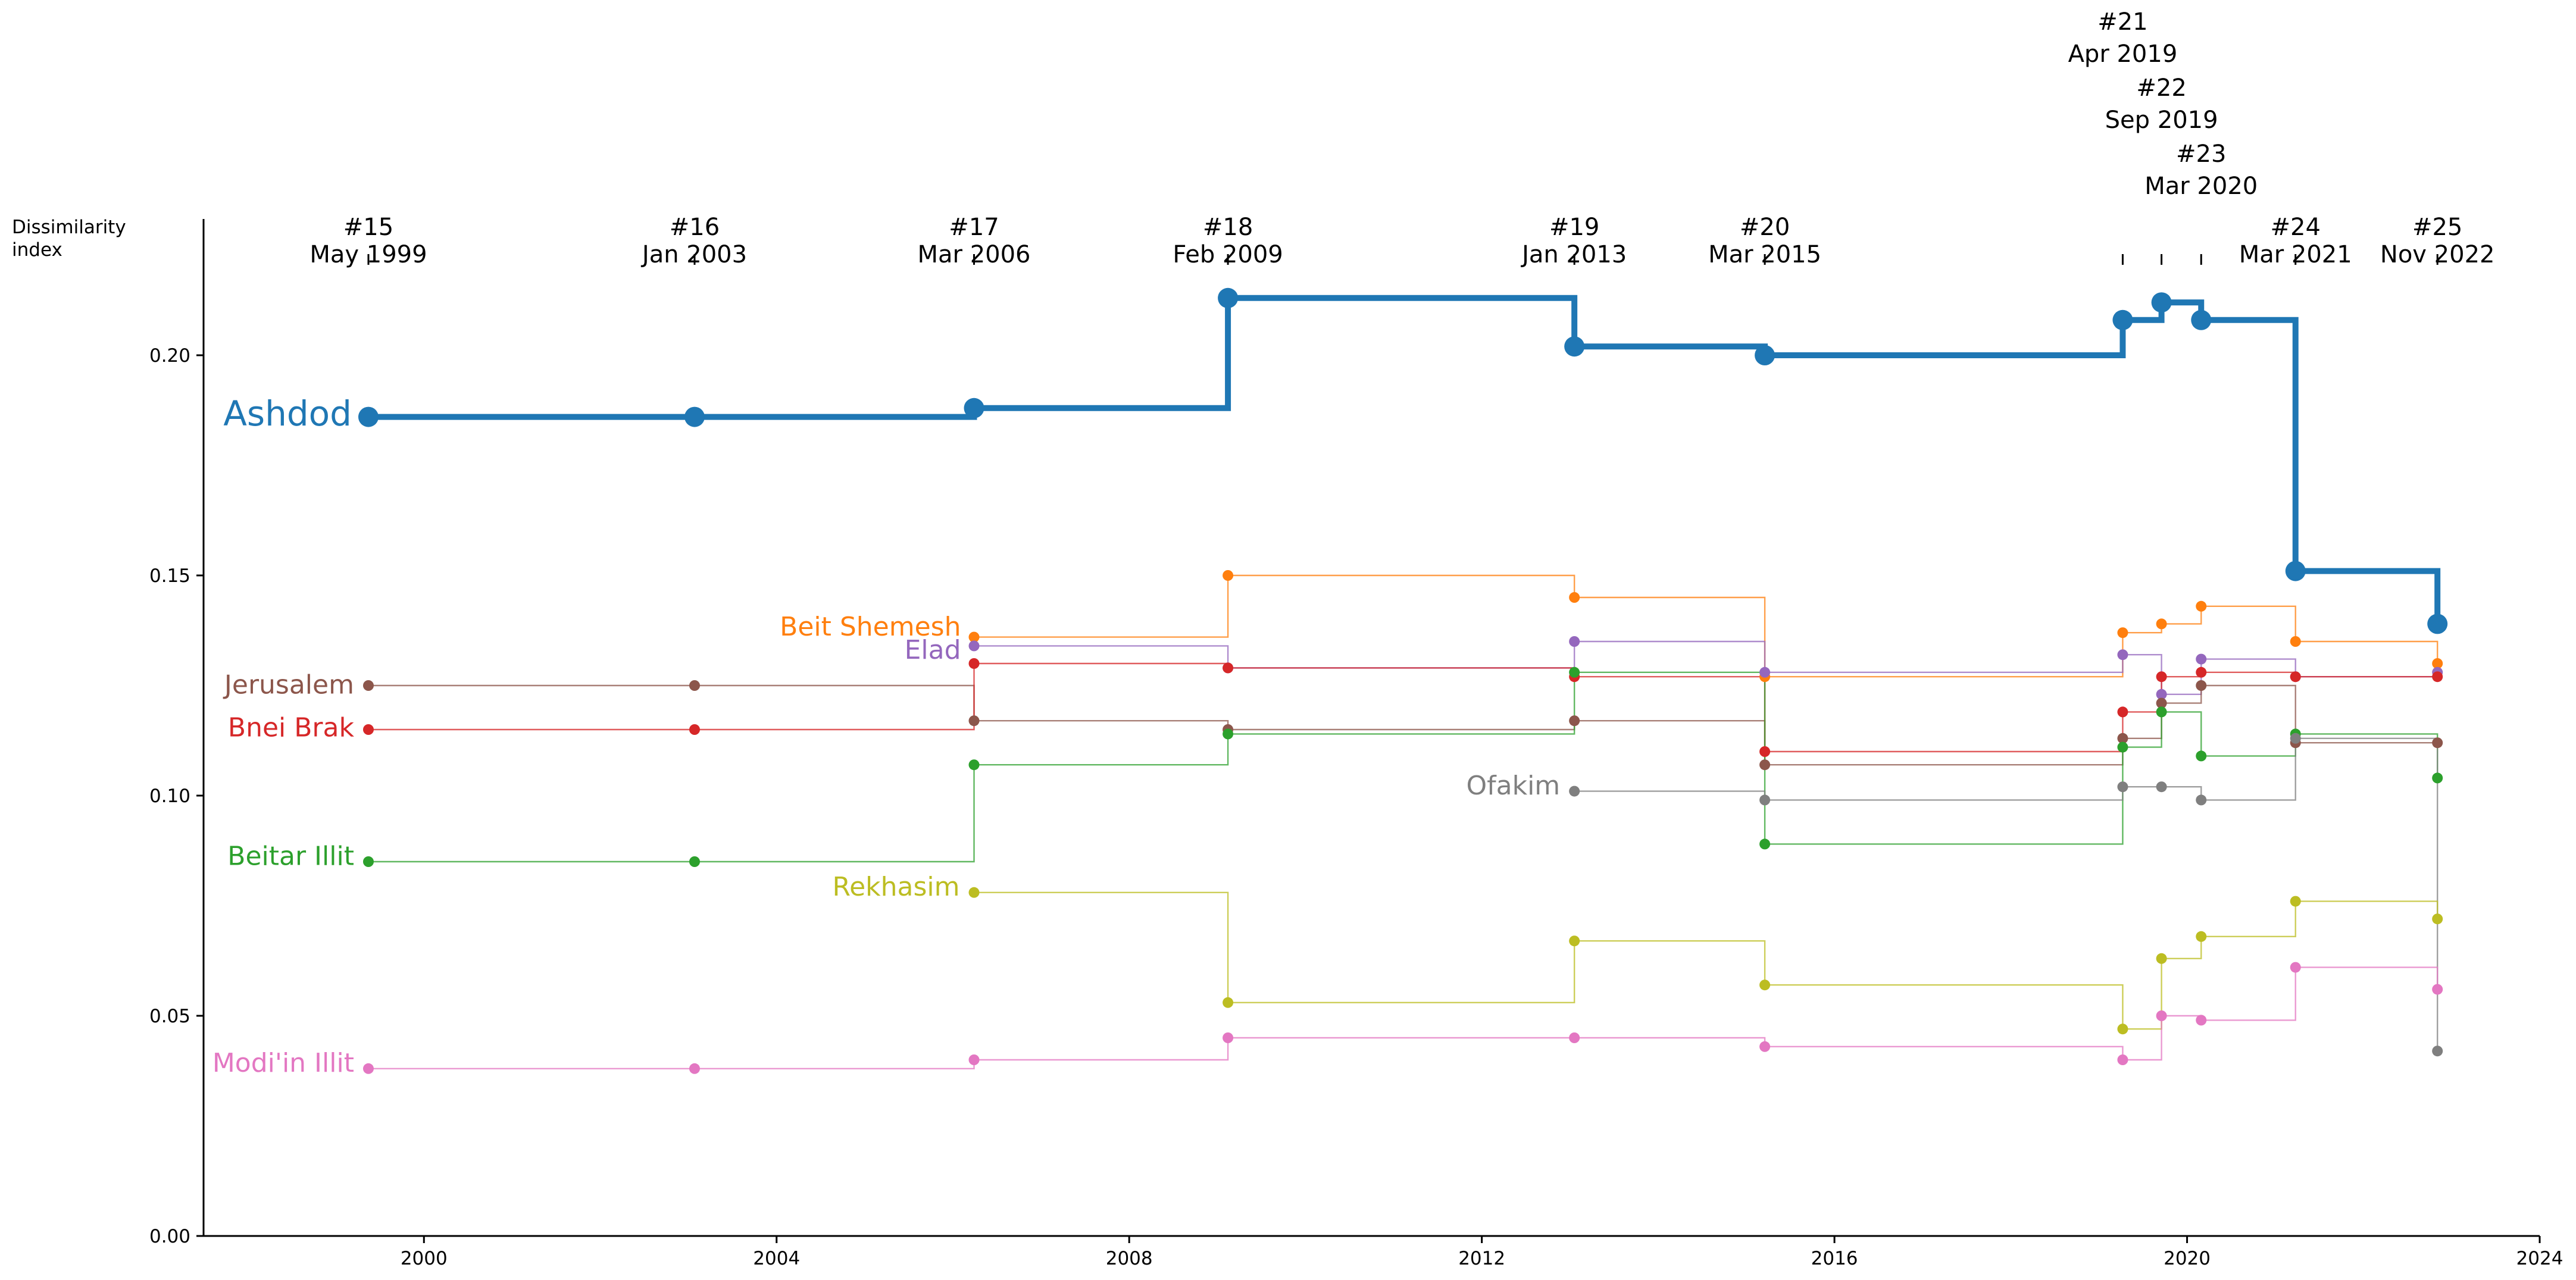 The height and width of the screenshot is (1280, 2576). What do you see at coordinates (1481, 1258) in the screenshot?
I see `x-tick-label: 2012` at bounding box center [1481, 1258].